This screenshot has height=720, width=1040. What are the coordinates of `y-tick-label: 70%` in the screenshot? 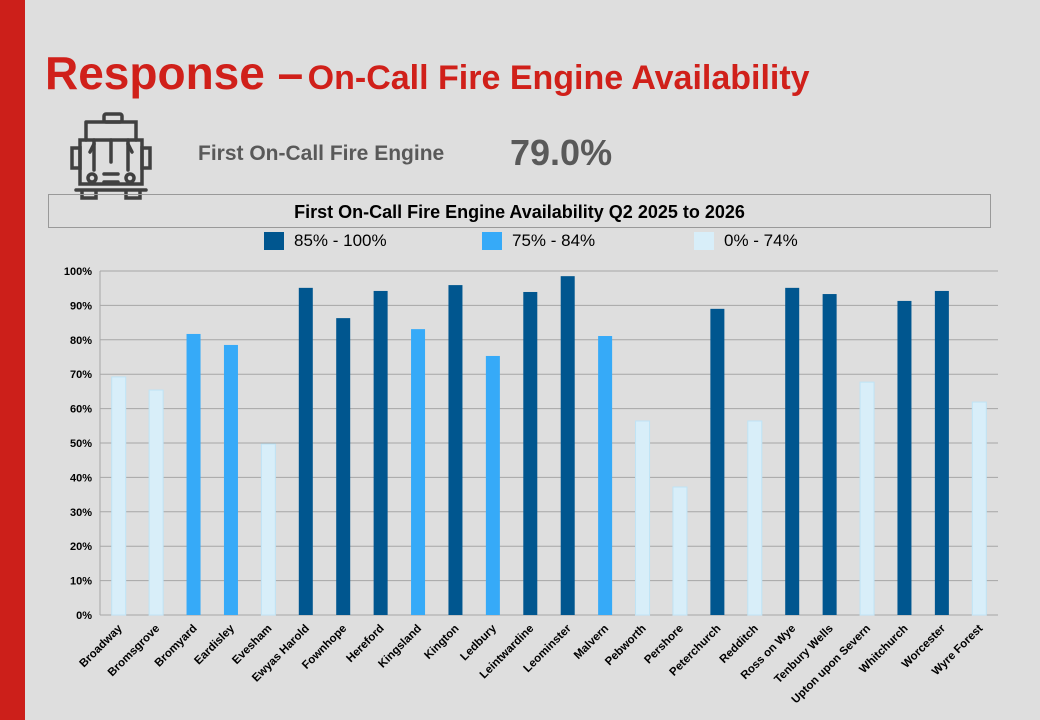 It's located at (81, 375).